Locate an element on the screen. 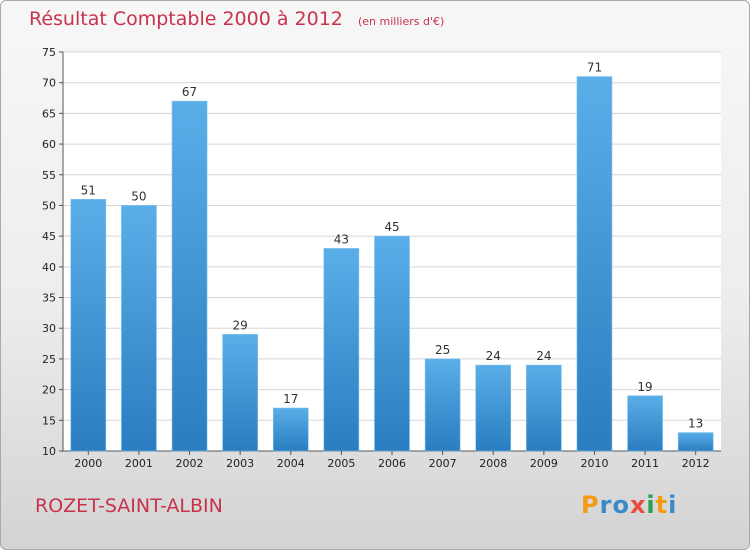  data-label: 45 is located at coordinates (391, 227).